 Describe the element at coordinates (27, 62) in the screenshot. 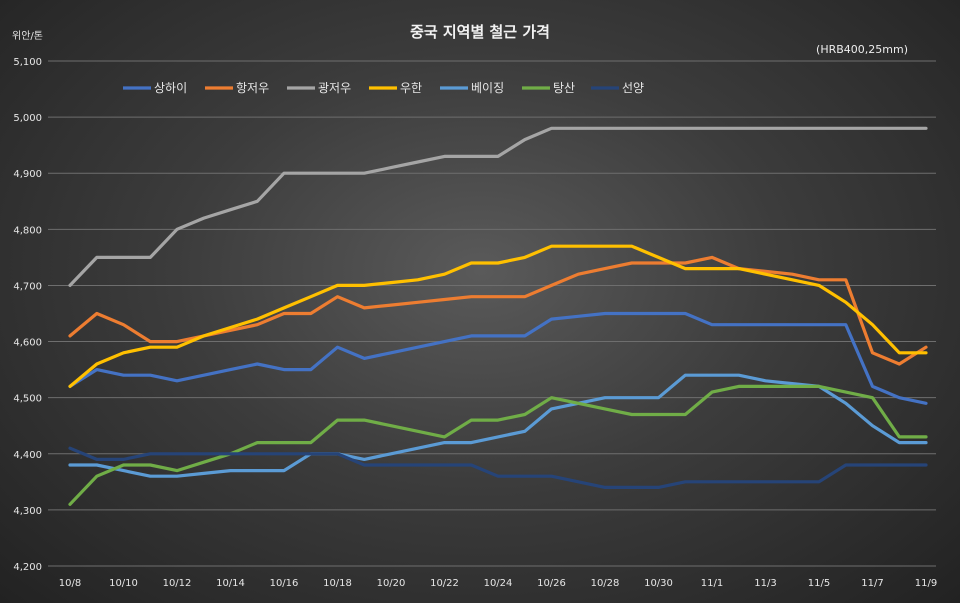

I see `y-tick-label: 5,100` at that location.